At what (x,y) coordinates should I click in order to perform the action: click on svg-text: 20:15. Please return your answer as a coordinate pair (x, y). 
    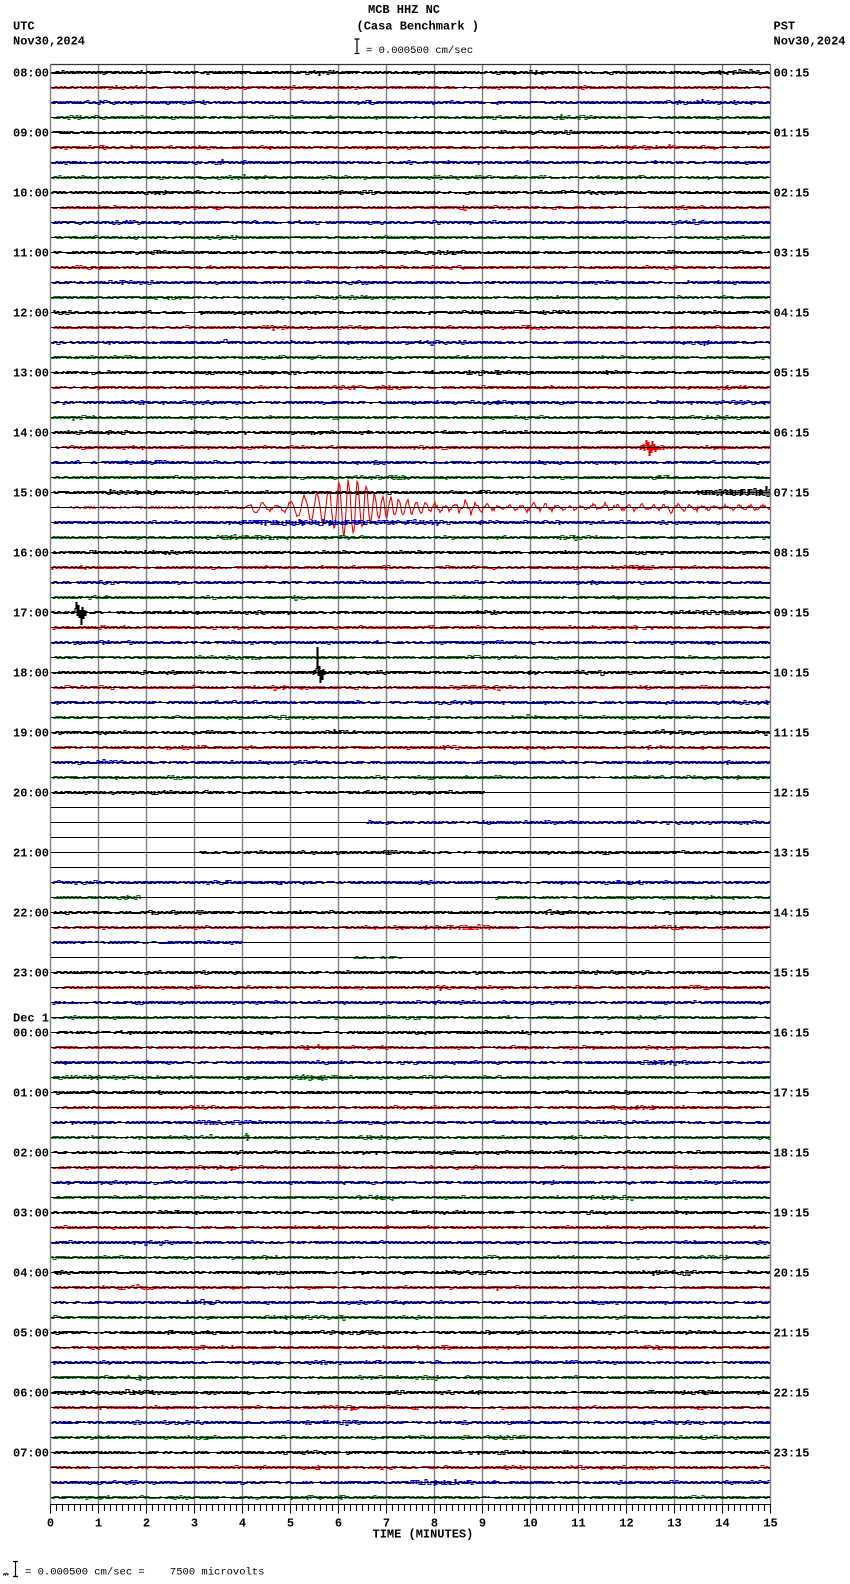
    Looking at the image, I should click on (792, 1274).